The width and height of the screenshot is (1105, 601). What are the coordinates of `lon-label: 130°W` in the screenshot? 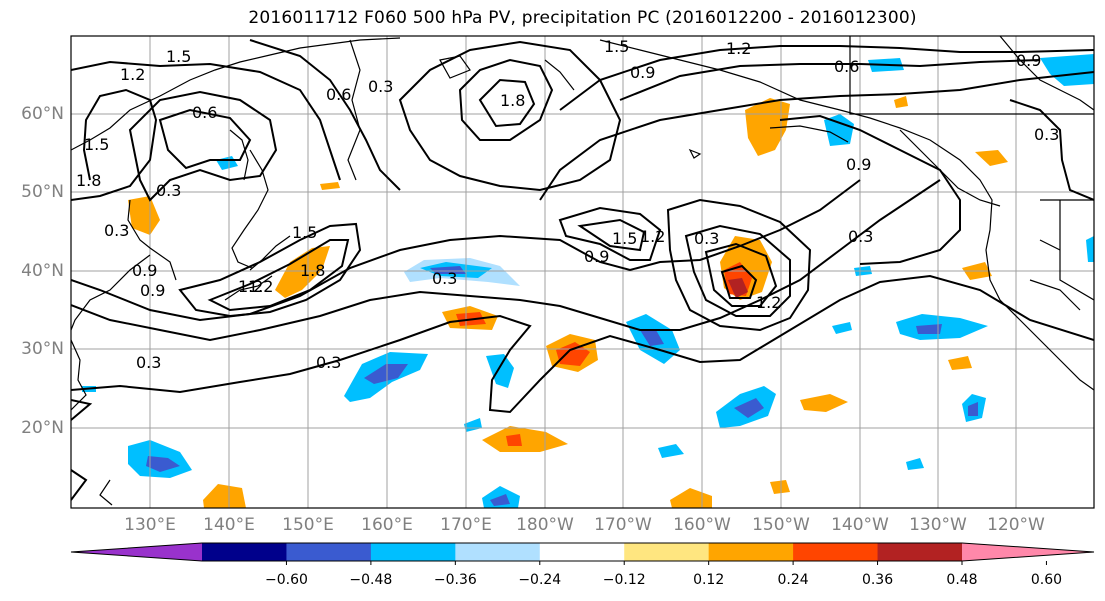 It's located at (938, 525).